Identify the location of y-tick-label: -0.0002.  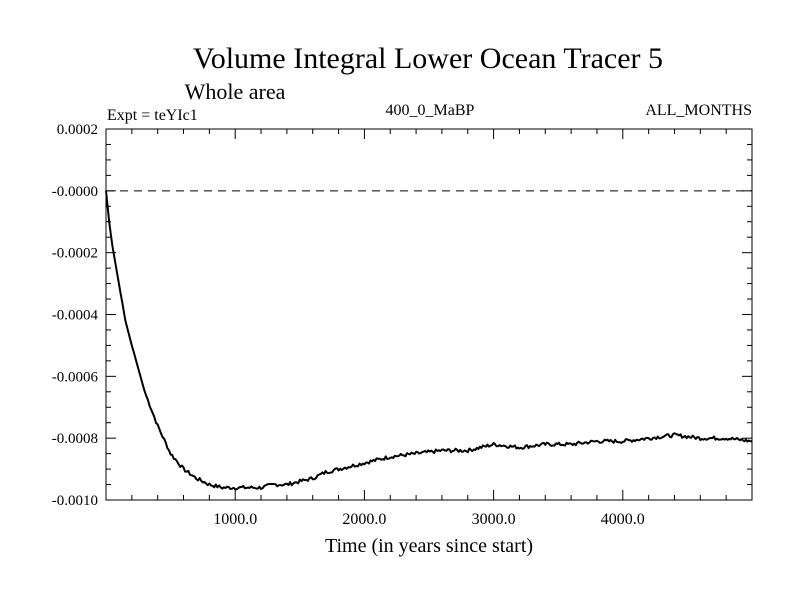
(75, 254).